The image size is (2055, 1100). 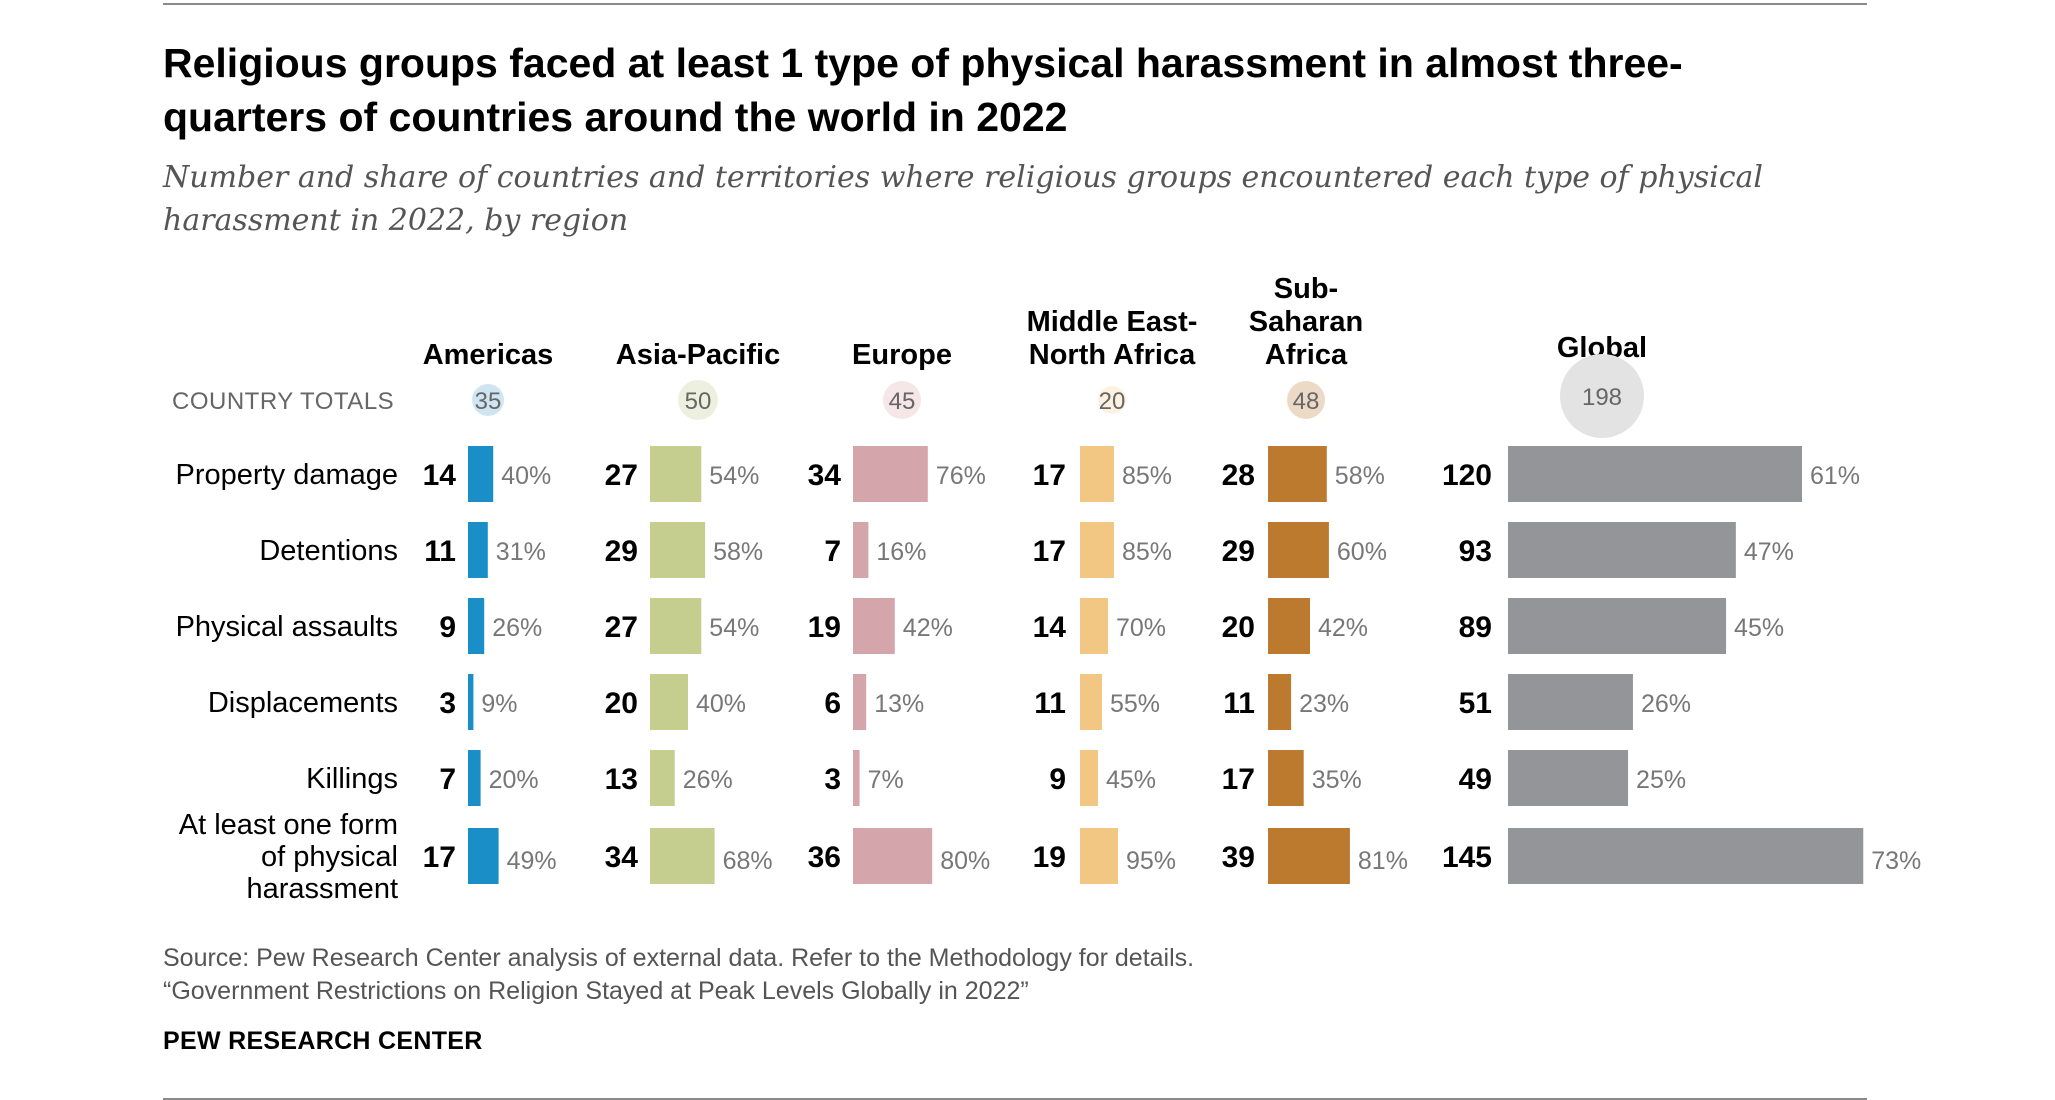 What do you see at coordinates (1112, 322) in the screenshot?
I see `region-header-middle-east-north-africa-line1: Middle East-` at bounding box center [1112, 322].